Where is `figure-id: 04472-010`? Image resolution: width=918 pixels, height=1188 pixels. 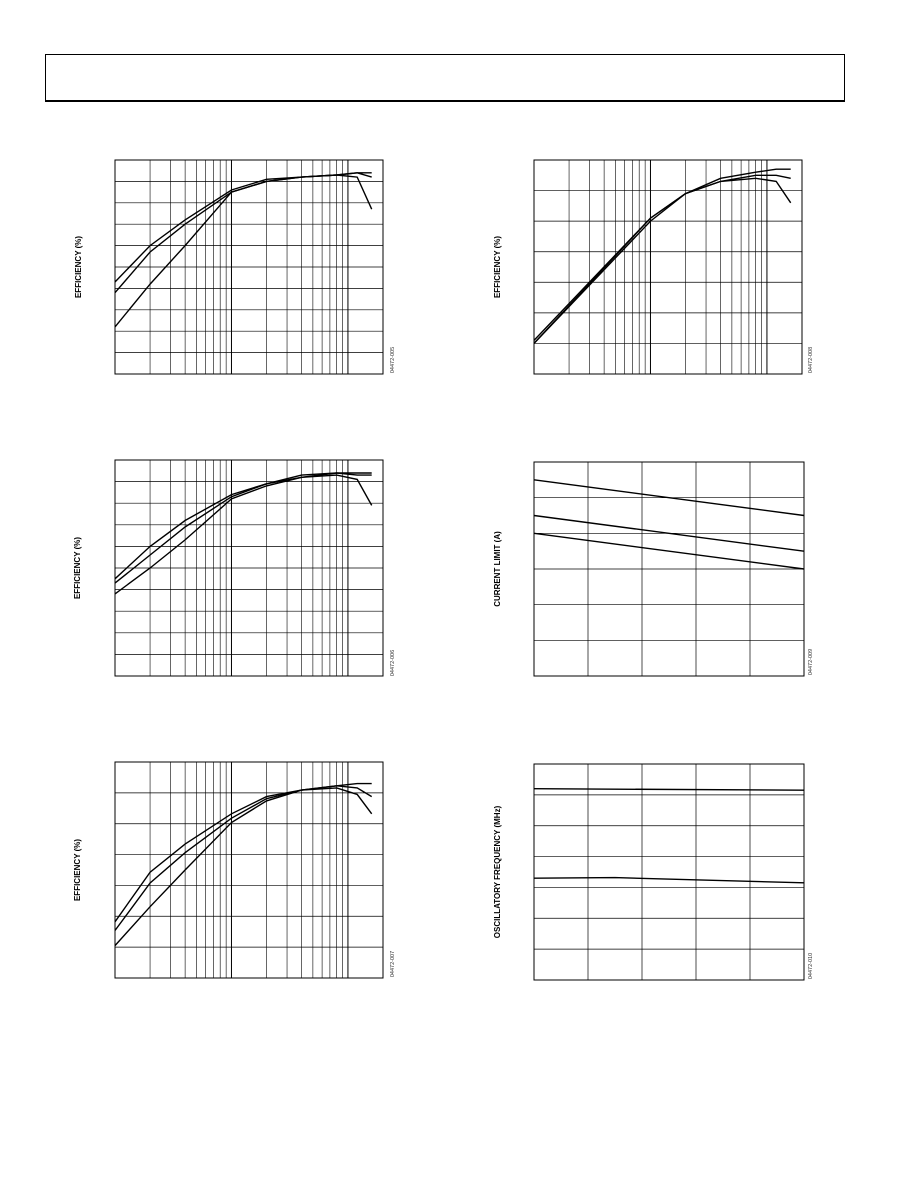 figure-id: 04472-010 is located at coordinates (811, 966).